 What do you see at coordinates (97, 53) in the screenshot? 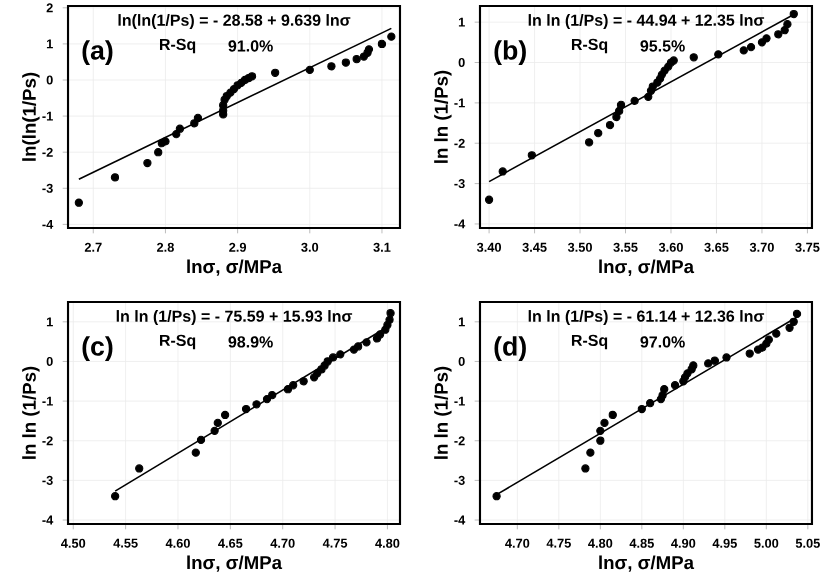
I see `annotation: (a)` at bounding box center [97, 53].